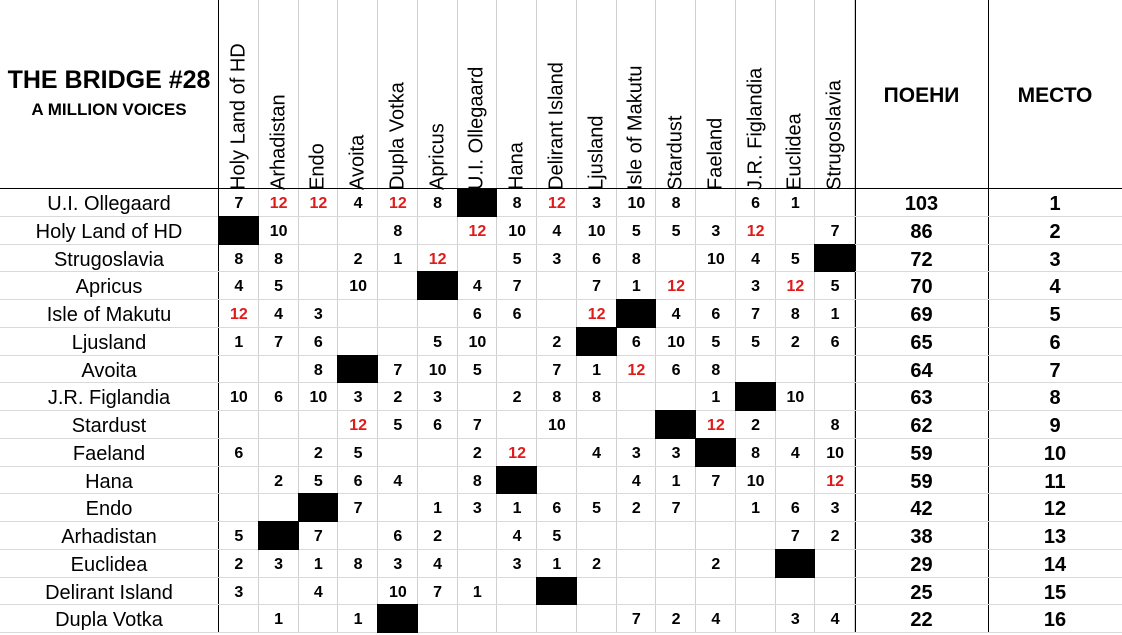 Image resolution: width=1122 pixels, height=635 pixels. What do you see at coordinates (716, 98) in the screenshot?
I see `voter-column-header: Faeland` at bounding box center [716, 98].